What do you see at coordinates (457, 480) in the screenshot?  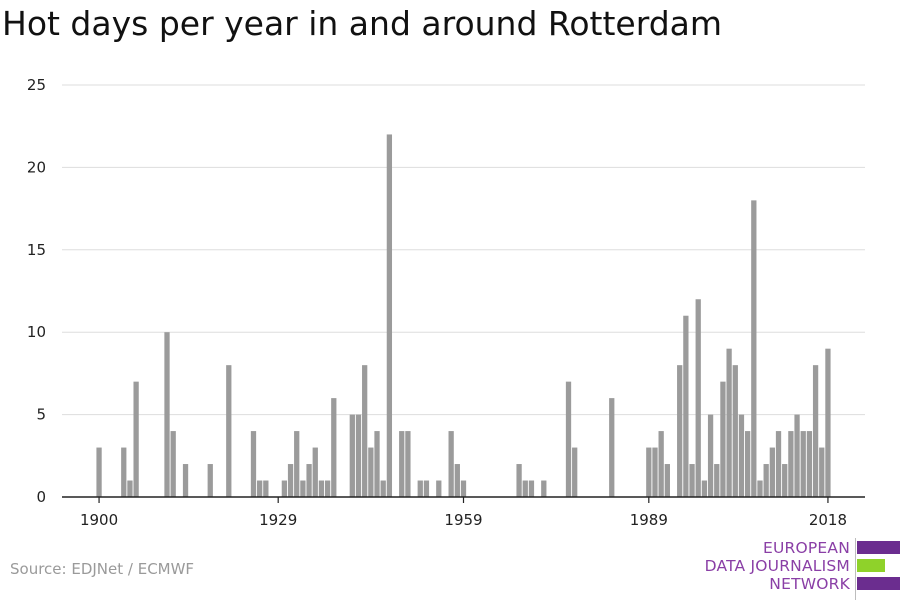 I see `bar-1958` at bounding box center [457, 480].